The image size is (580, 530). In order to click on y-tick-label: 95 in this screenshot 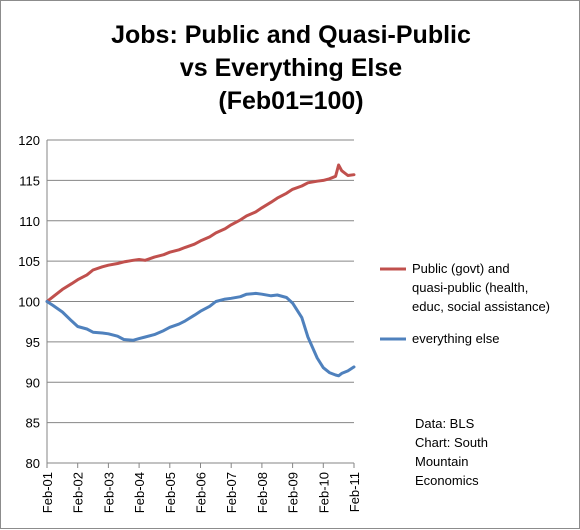, I will do `click(33, 342)`.